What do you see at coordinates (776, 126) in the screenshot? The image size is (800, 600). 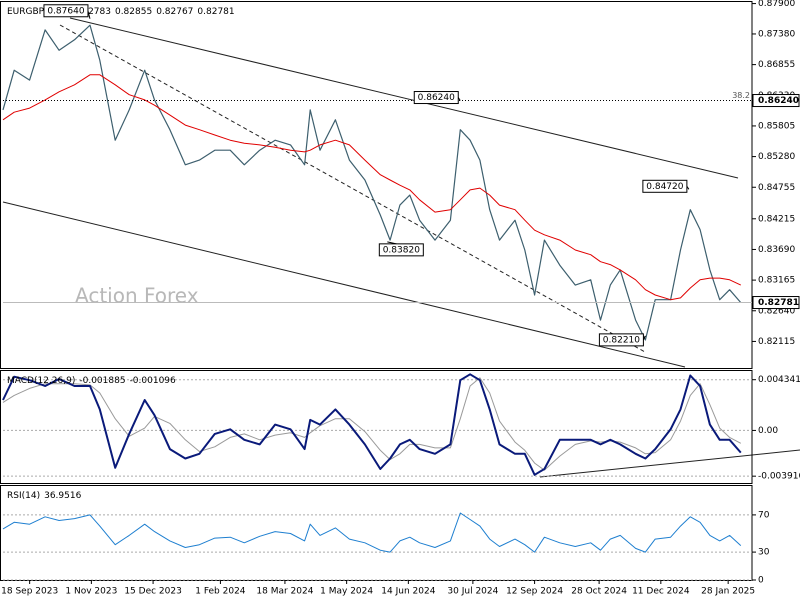 I see `y-tick-label: 0.85805` at bounding box center [776, 126].